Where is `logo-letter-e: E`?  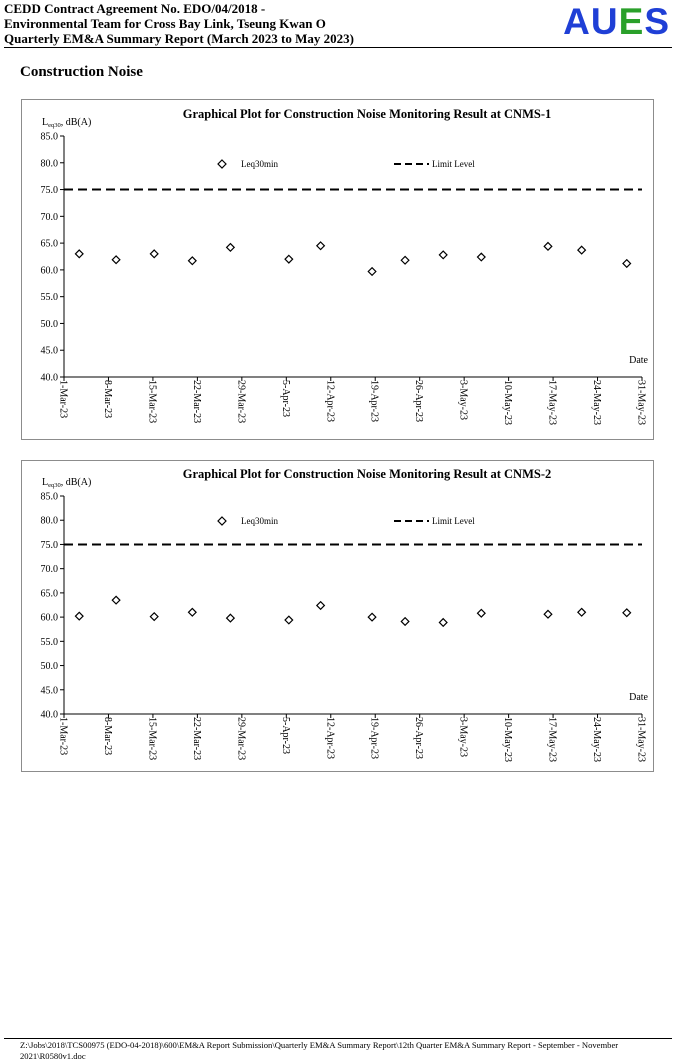
logo-letter-e: E is located at coordinates (631, 21).